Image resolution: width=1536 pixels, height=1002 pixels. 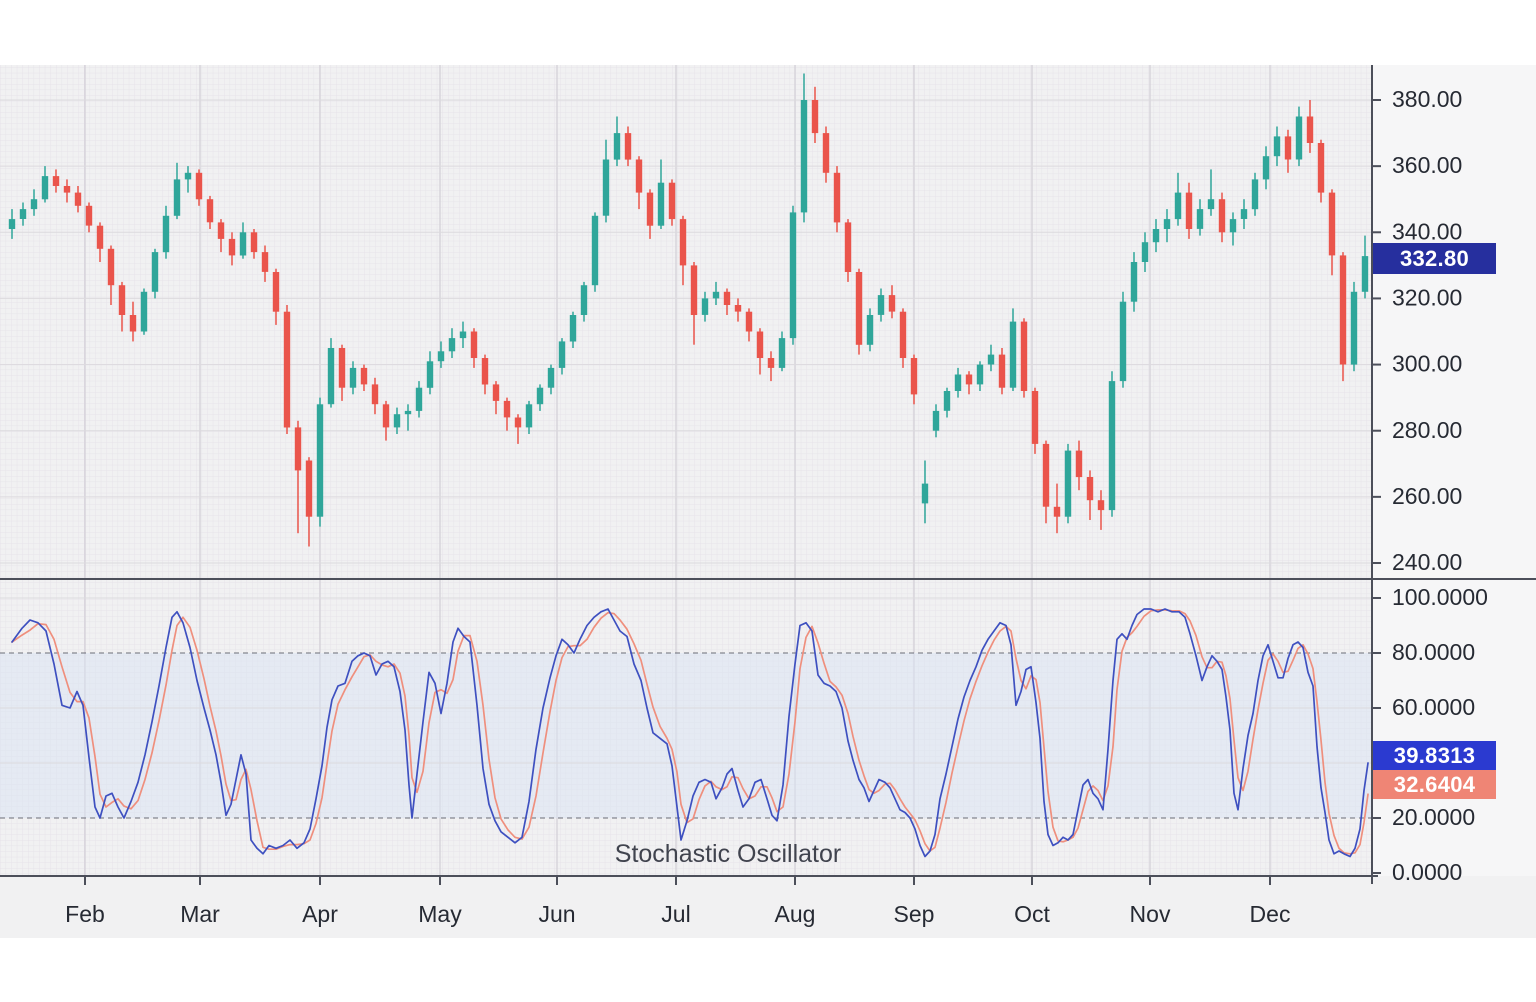 I want to click on stoch-tick-label: 80.0000, so click(x=1433, y=652).